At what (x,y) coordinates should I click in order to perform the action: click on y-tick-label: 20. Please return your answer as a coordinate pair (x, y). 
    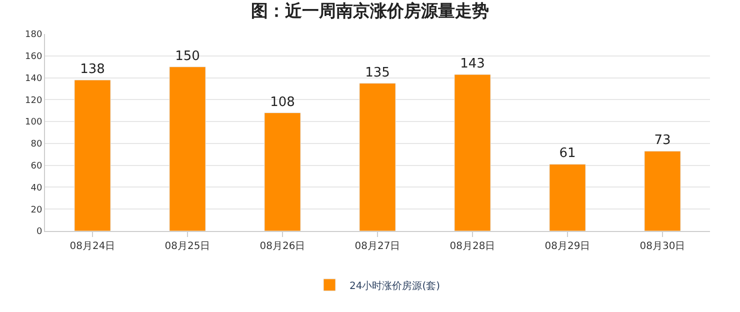
    Looking at the image, I should click on (36, 210).